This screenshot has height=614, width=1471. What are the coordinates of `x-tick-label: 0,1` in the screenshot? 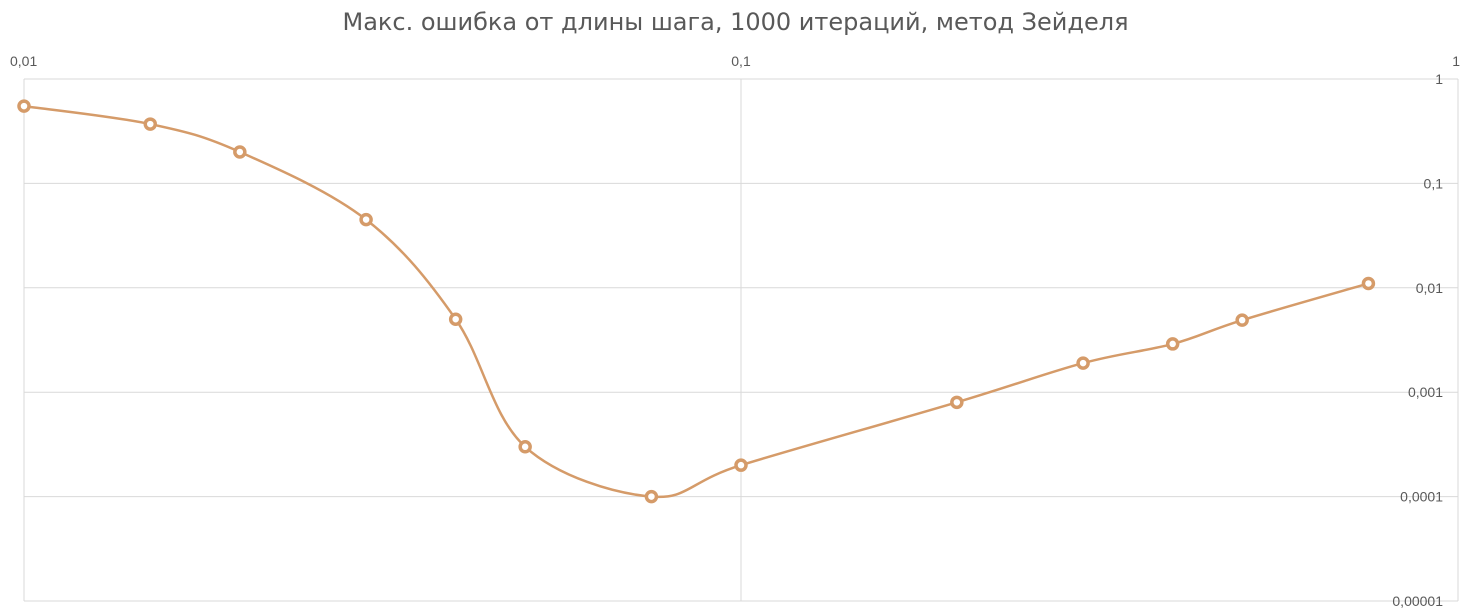 It's located at (741, 61).